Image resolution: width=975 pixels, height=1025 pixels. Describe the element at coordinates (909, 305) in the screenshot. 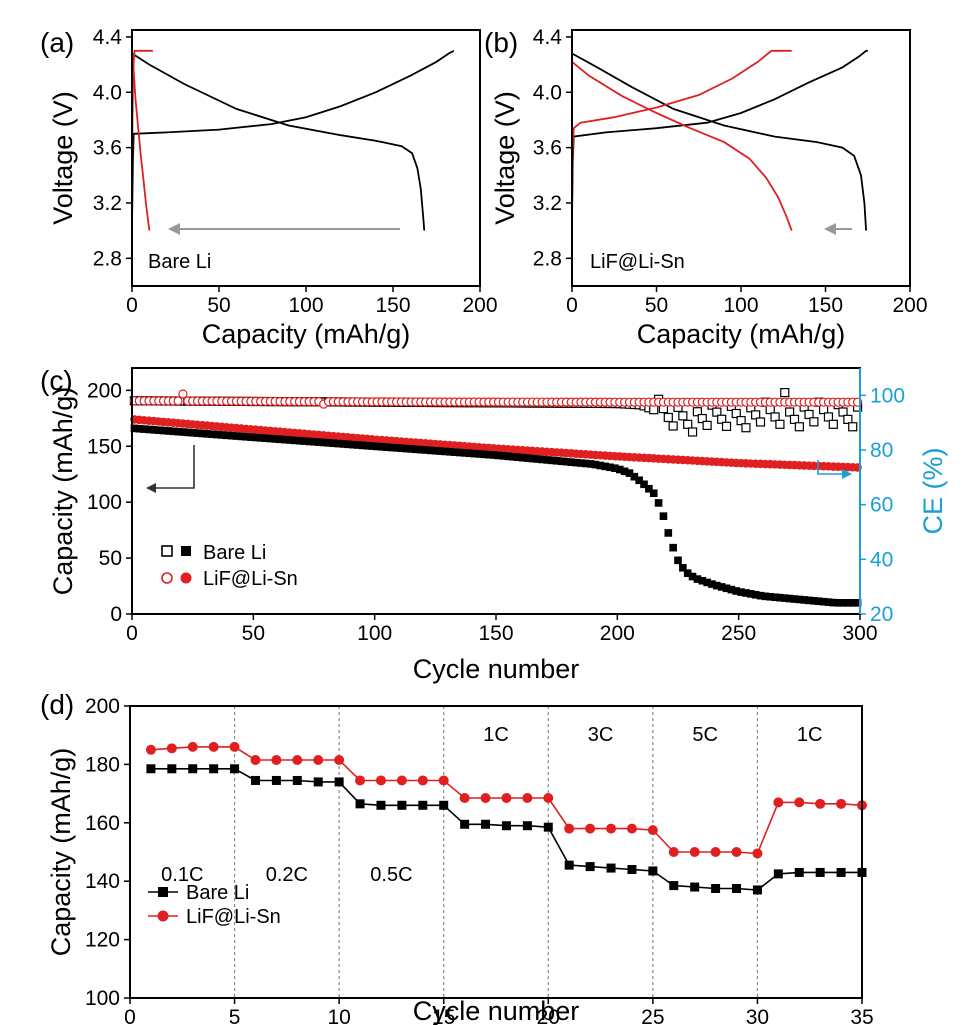

I see `panel-b-xtick-label: 200` at that location.